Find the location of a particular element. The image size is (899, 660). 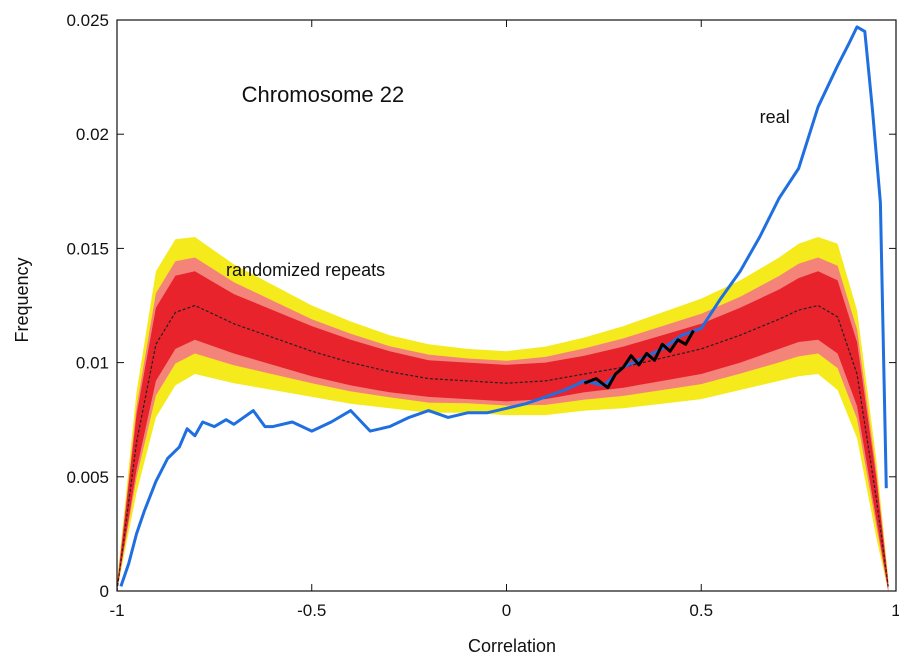

y-tick-label: 0.015 is located at coordinates (87, 248).